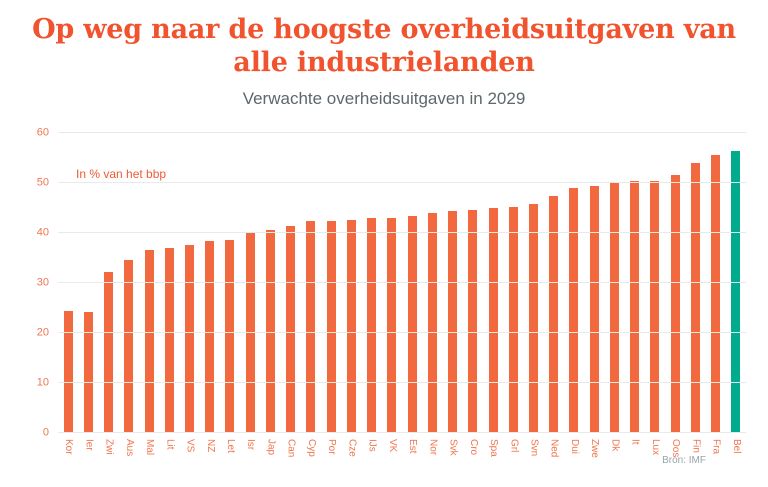 This screenshot has width=768, height=487. Describe the element at coordinates (291, 329) in the screenshot. I see `bar-Can` at that location.